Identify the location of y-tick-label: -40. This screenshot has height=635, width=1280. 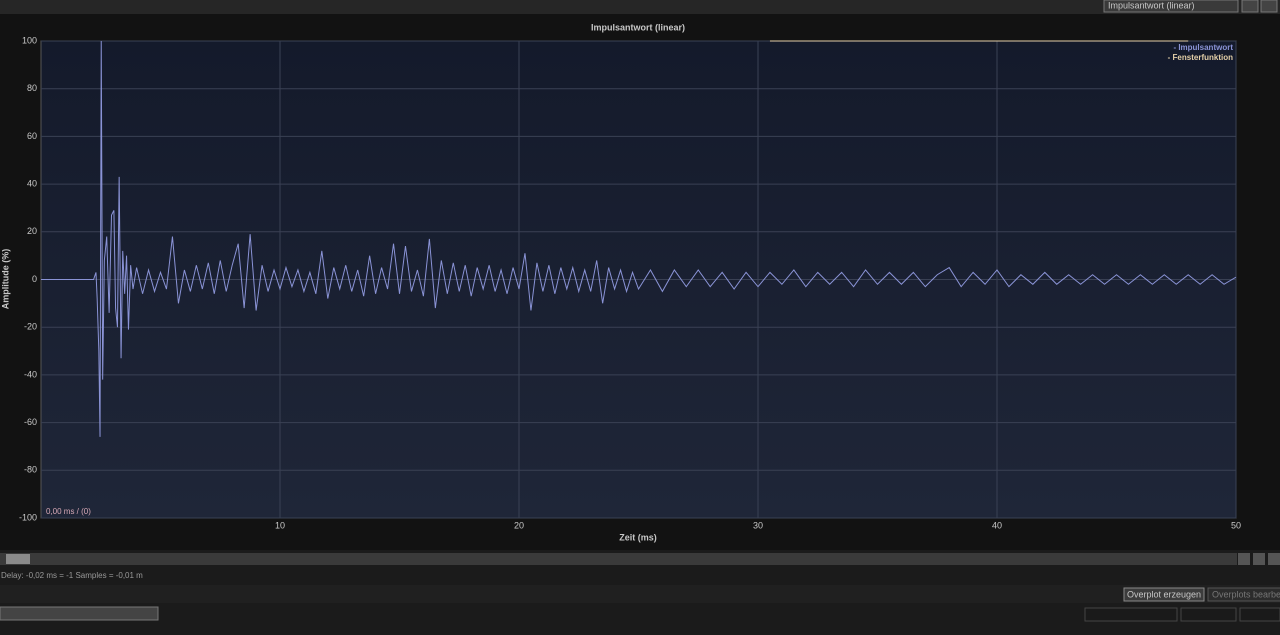
(30, 374).